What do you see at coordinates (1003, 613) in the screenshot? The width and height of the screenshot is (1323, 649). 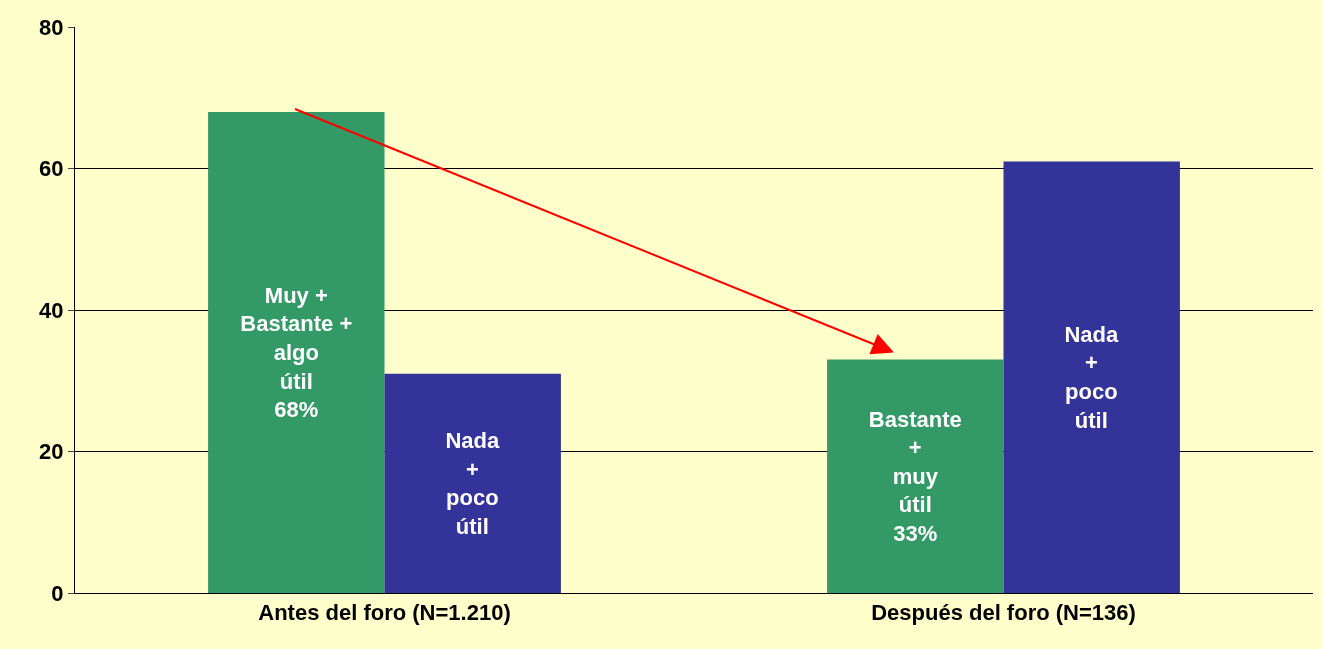 I see `x-tick-label: Después del foro (N=136)` at bounding box center [1003, 613].